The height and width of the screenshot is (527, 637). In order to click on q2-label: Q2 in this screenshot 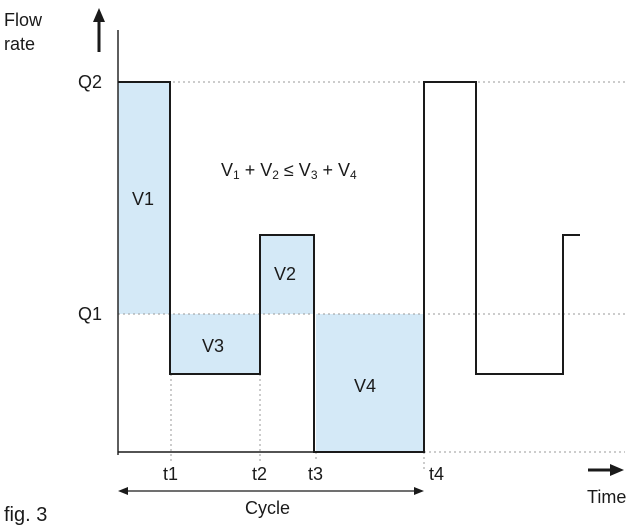, I will do `click(90, 82)`.